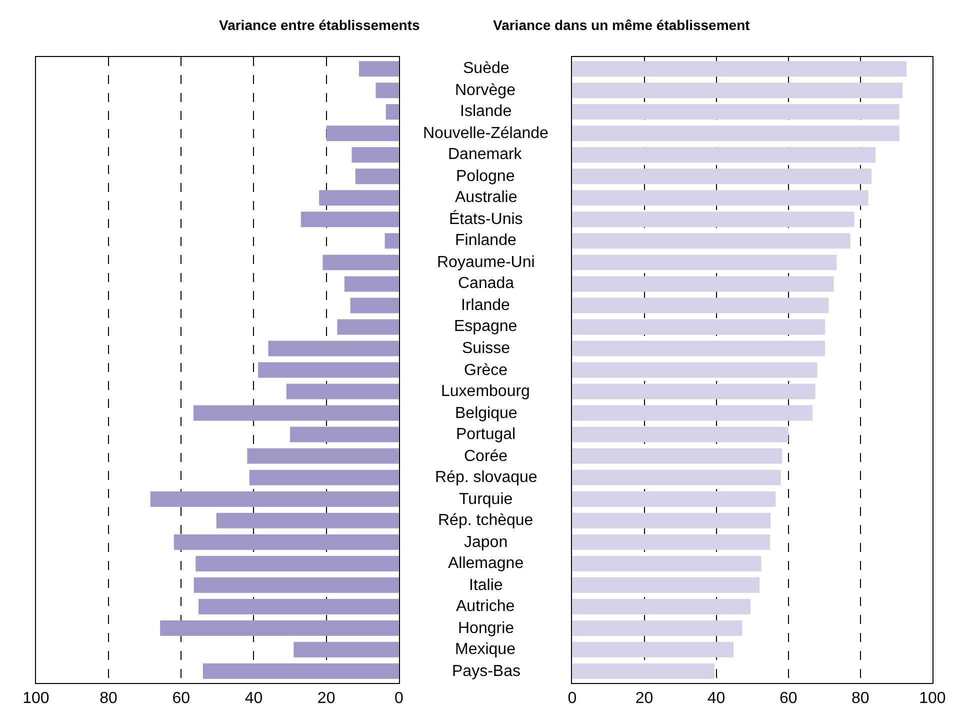 Image resolution: width=962 pixels, height=719 pixels. I want to click on y-tick-label: Japon, so click(486, 542).